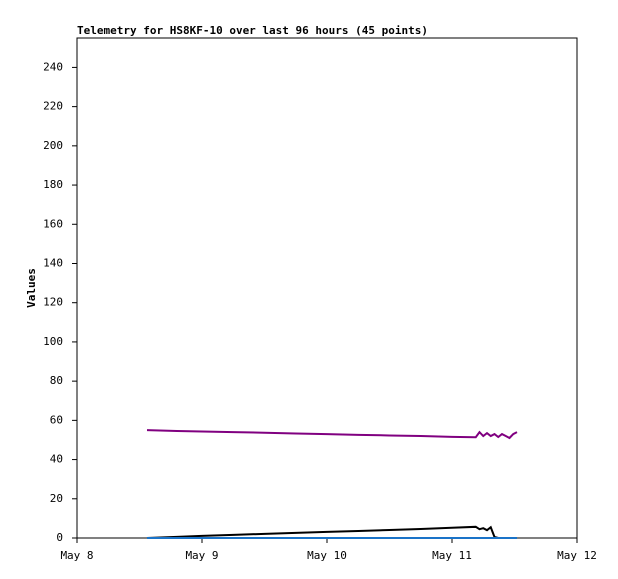  I want to click on y-axis-label: Values, so click(31, 288).